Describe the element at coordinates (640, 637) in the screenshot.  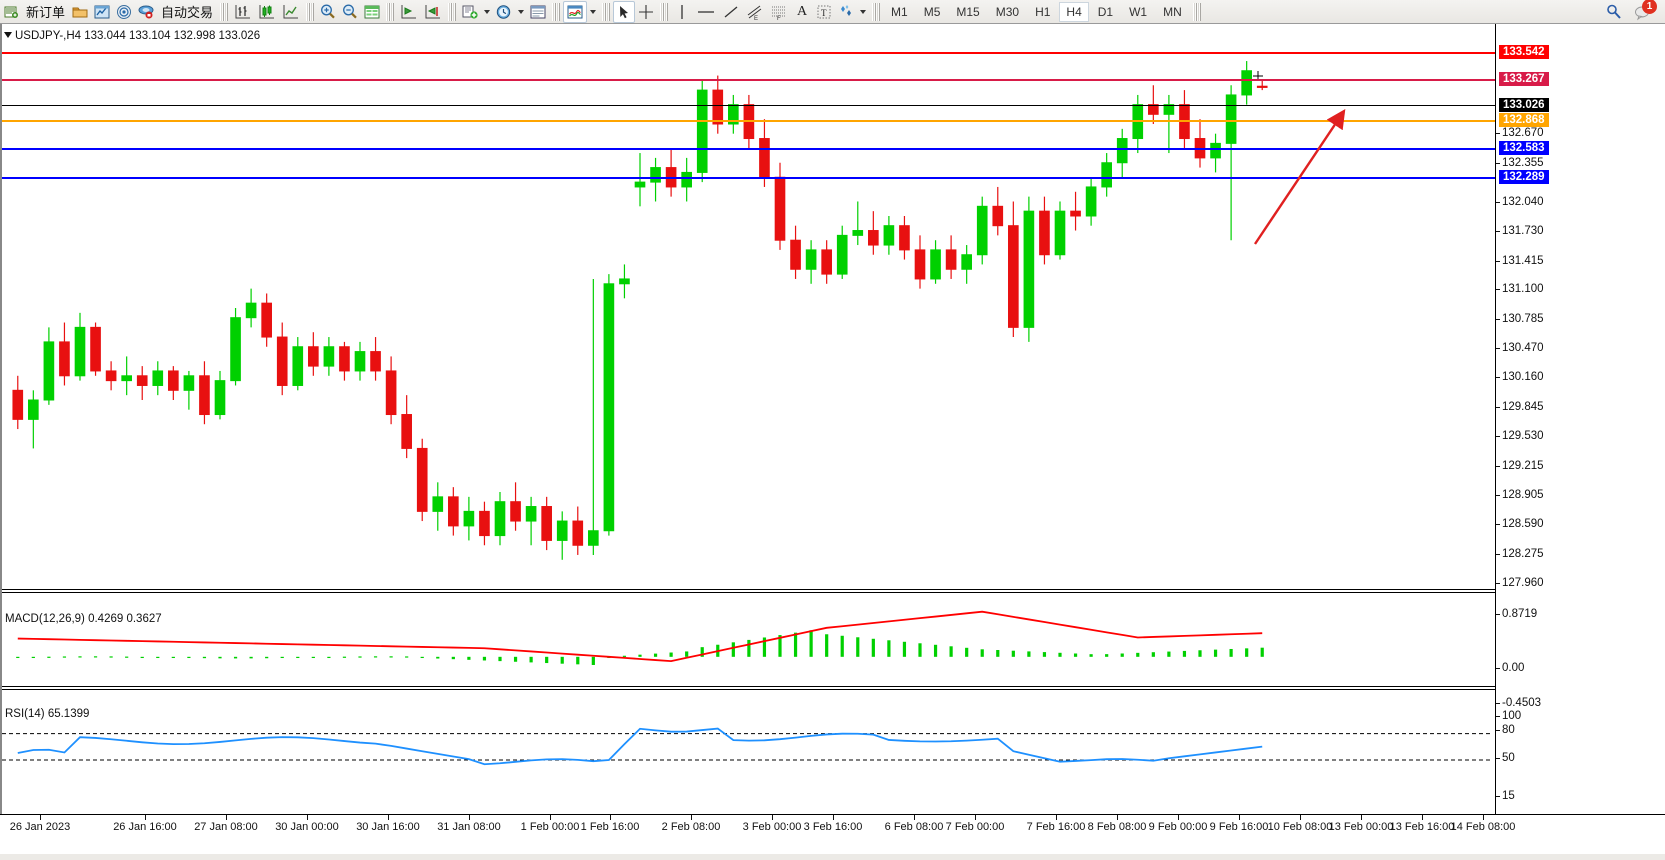
I see `macd-series` at that location.